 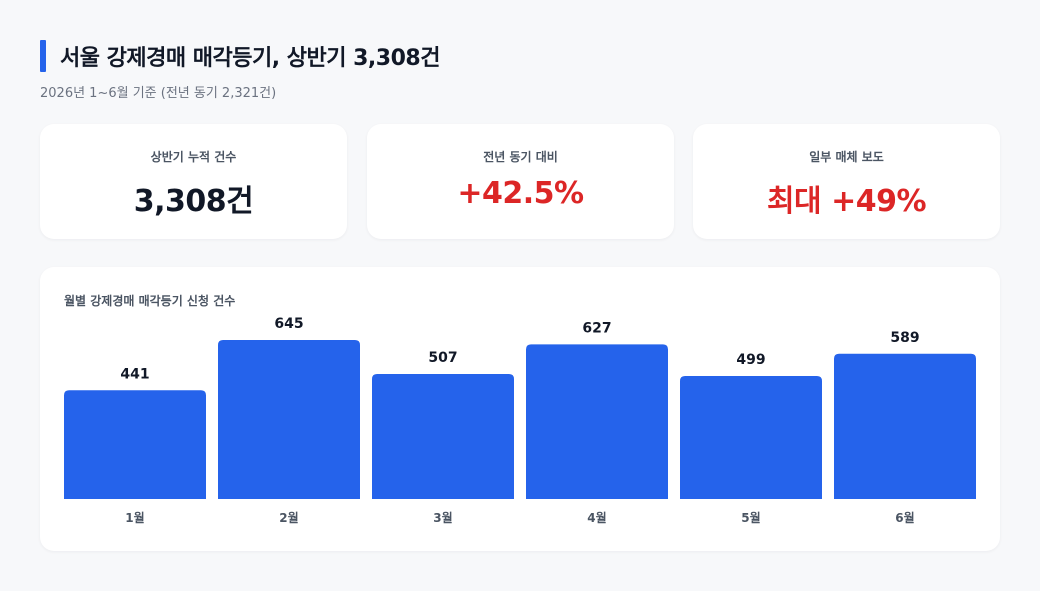 What do you see at coordinates (193, 181) in the screenshot?
I see `stat-card-cumulative: 상반기 누적 건수 3,308건` at bounding box center [193, 181].